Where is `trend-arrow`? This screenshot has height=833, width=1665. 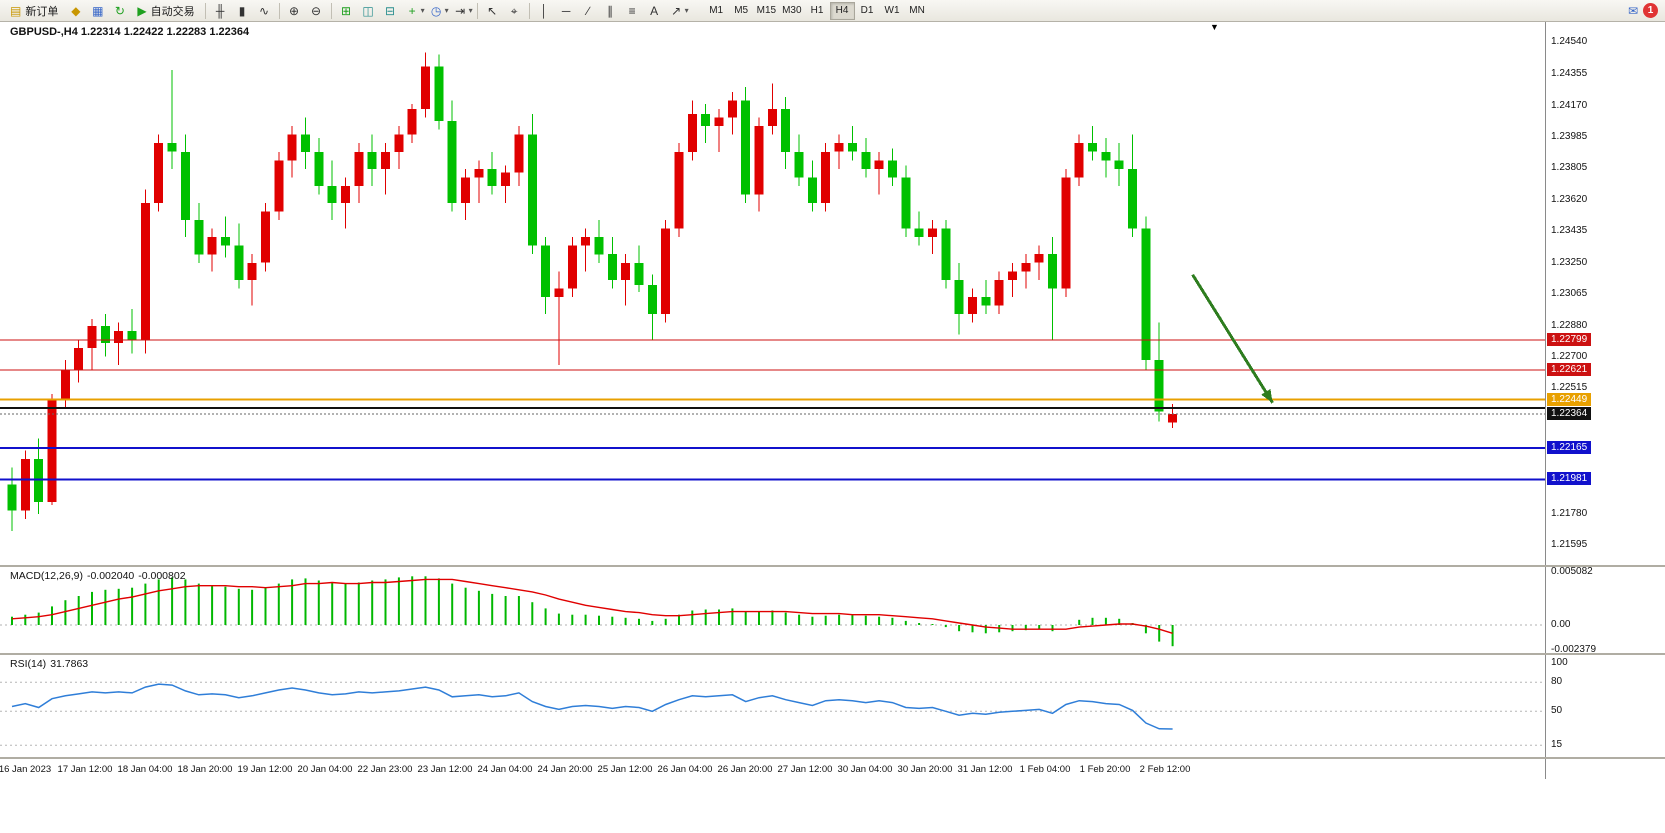 trend-arrow is located at coordinates (1232, 338).